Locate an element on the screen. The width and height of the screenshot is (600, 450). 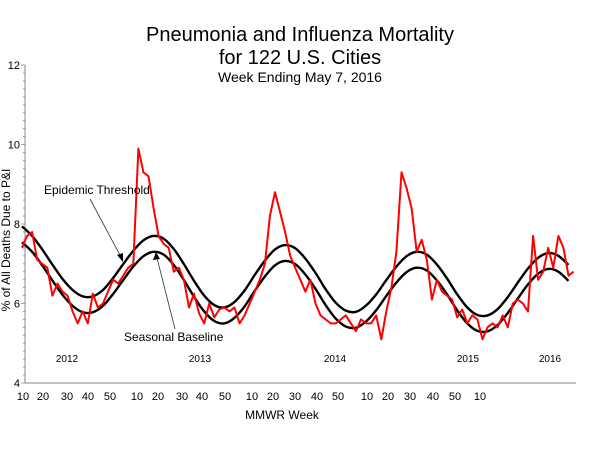
annotation-epidemic-threshold: Epidemic Threshold is located at coordinates (97, 222).